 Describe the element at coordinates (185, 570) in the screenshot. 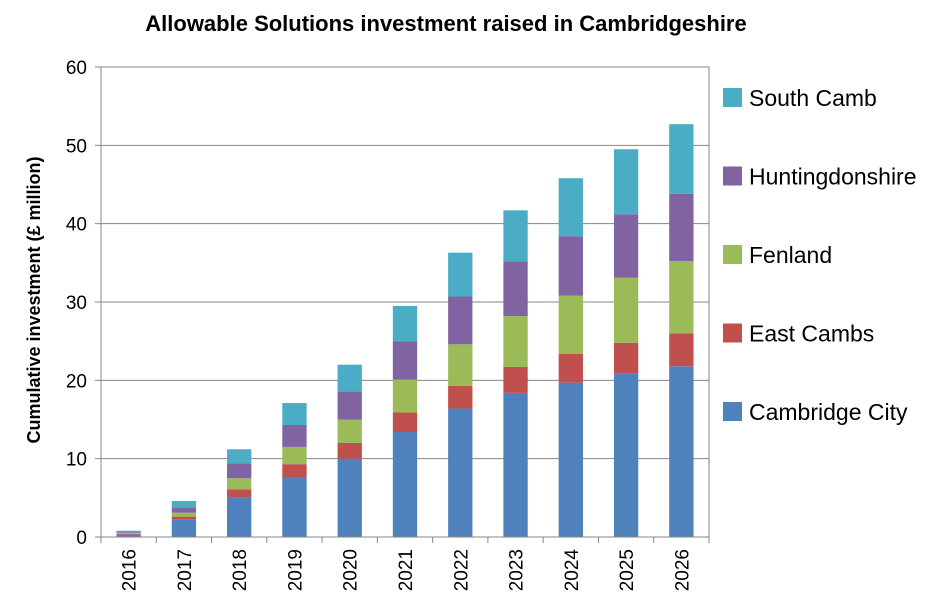

I see `x-tick-label: 2017` at that location.